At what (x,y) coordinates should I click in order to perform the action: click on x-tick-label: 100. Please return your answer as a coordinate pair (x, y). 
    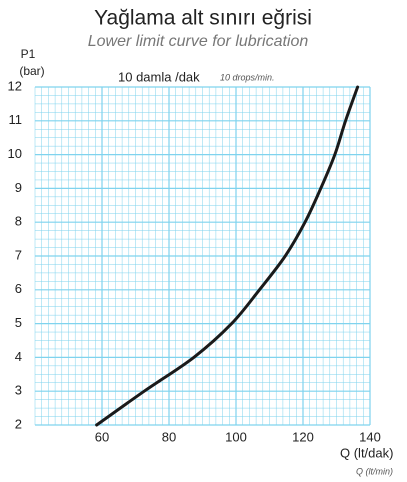
    Looking at the image, I should click on (236, 436).